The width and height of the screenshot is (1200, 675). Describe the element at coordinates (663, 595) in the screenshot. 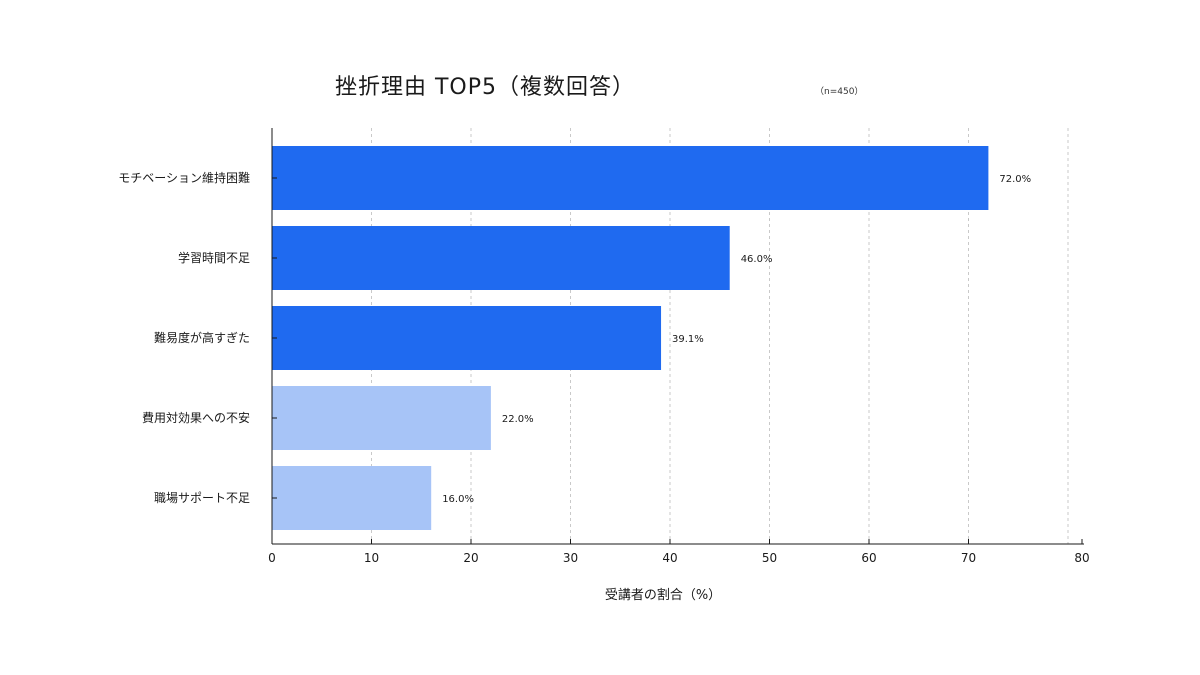

I see `x-axis-title: 受講者の割合（%）` at that location.